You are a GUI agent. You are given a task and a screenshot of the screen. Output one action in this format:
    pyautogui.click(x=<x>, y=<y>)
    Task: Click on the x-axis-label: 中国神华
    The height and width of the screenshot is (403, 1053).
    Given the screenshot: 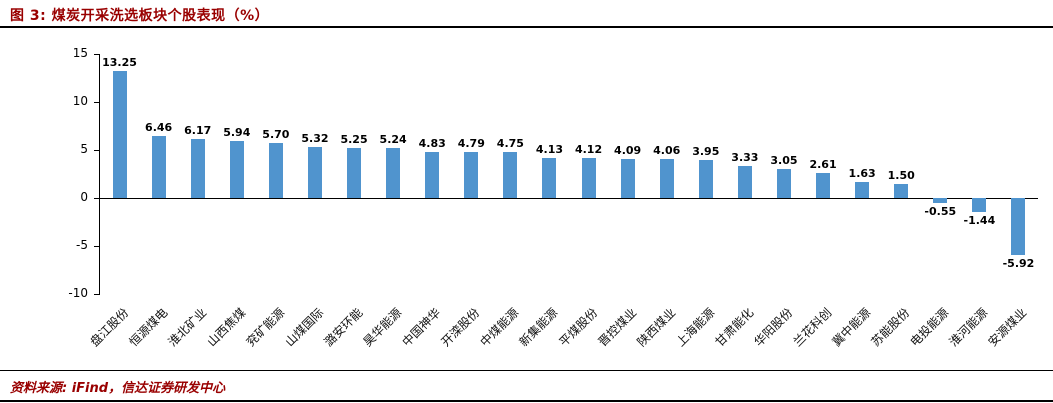 What is the action you would take?
    pyautogui.click(x=421, y=327)
    